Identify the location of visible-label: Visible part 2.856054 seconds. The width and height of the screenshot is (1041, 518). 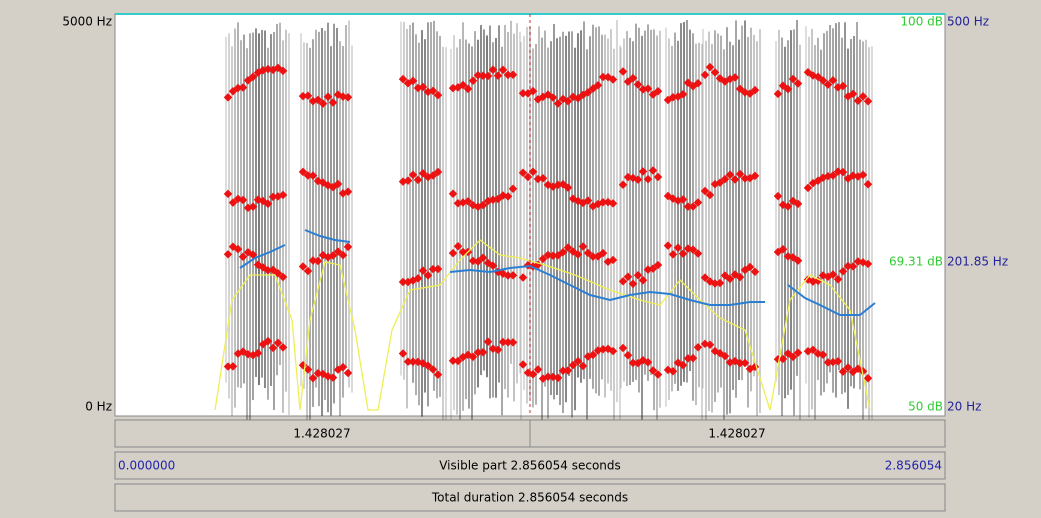
(530, 466).